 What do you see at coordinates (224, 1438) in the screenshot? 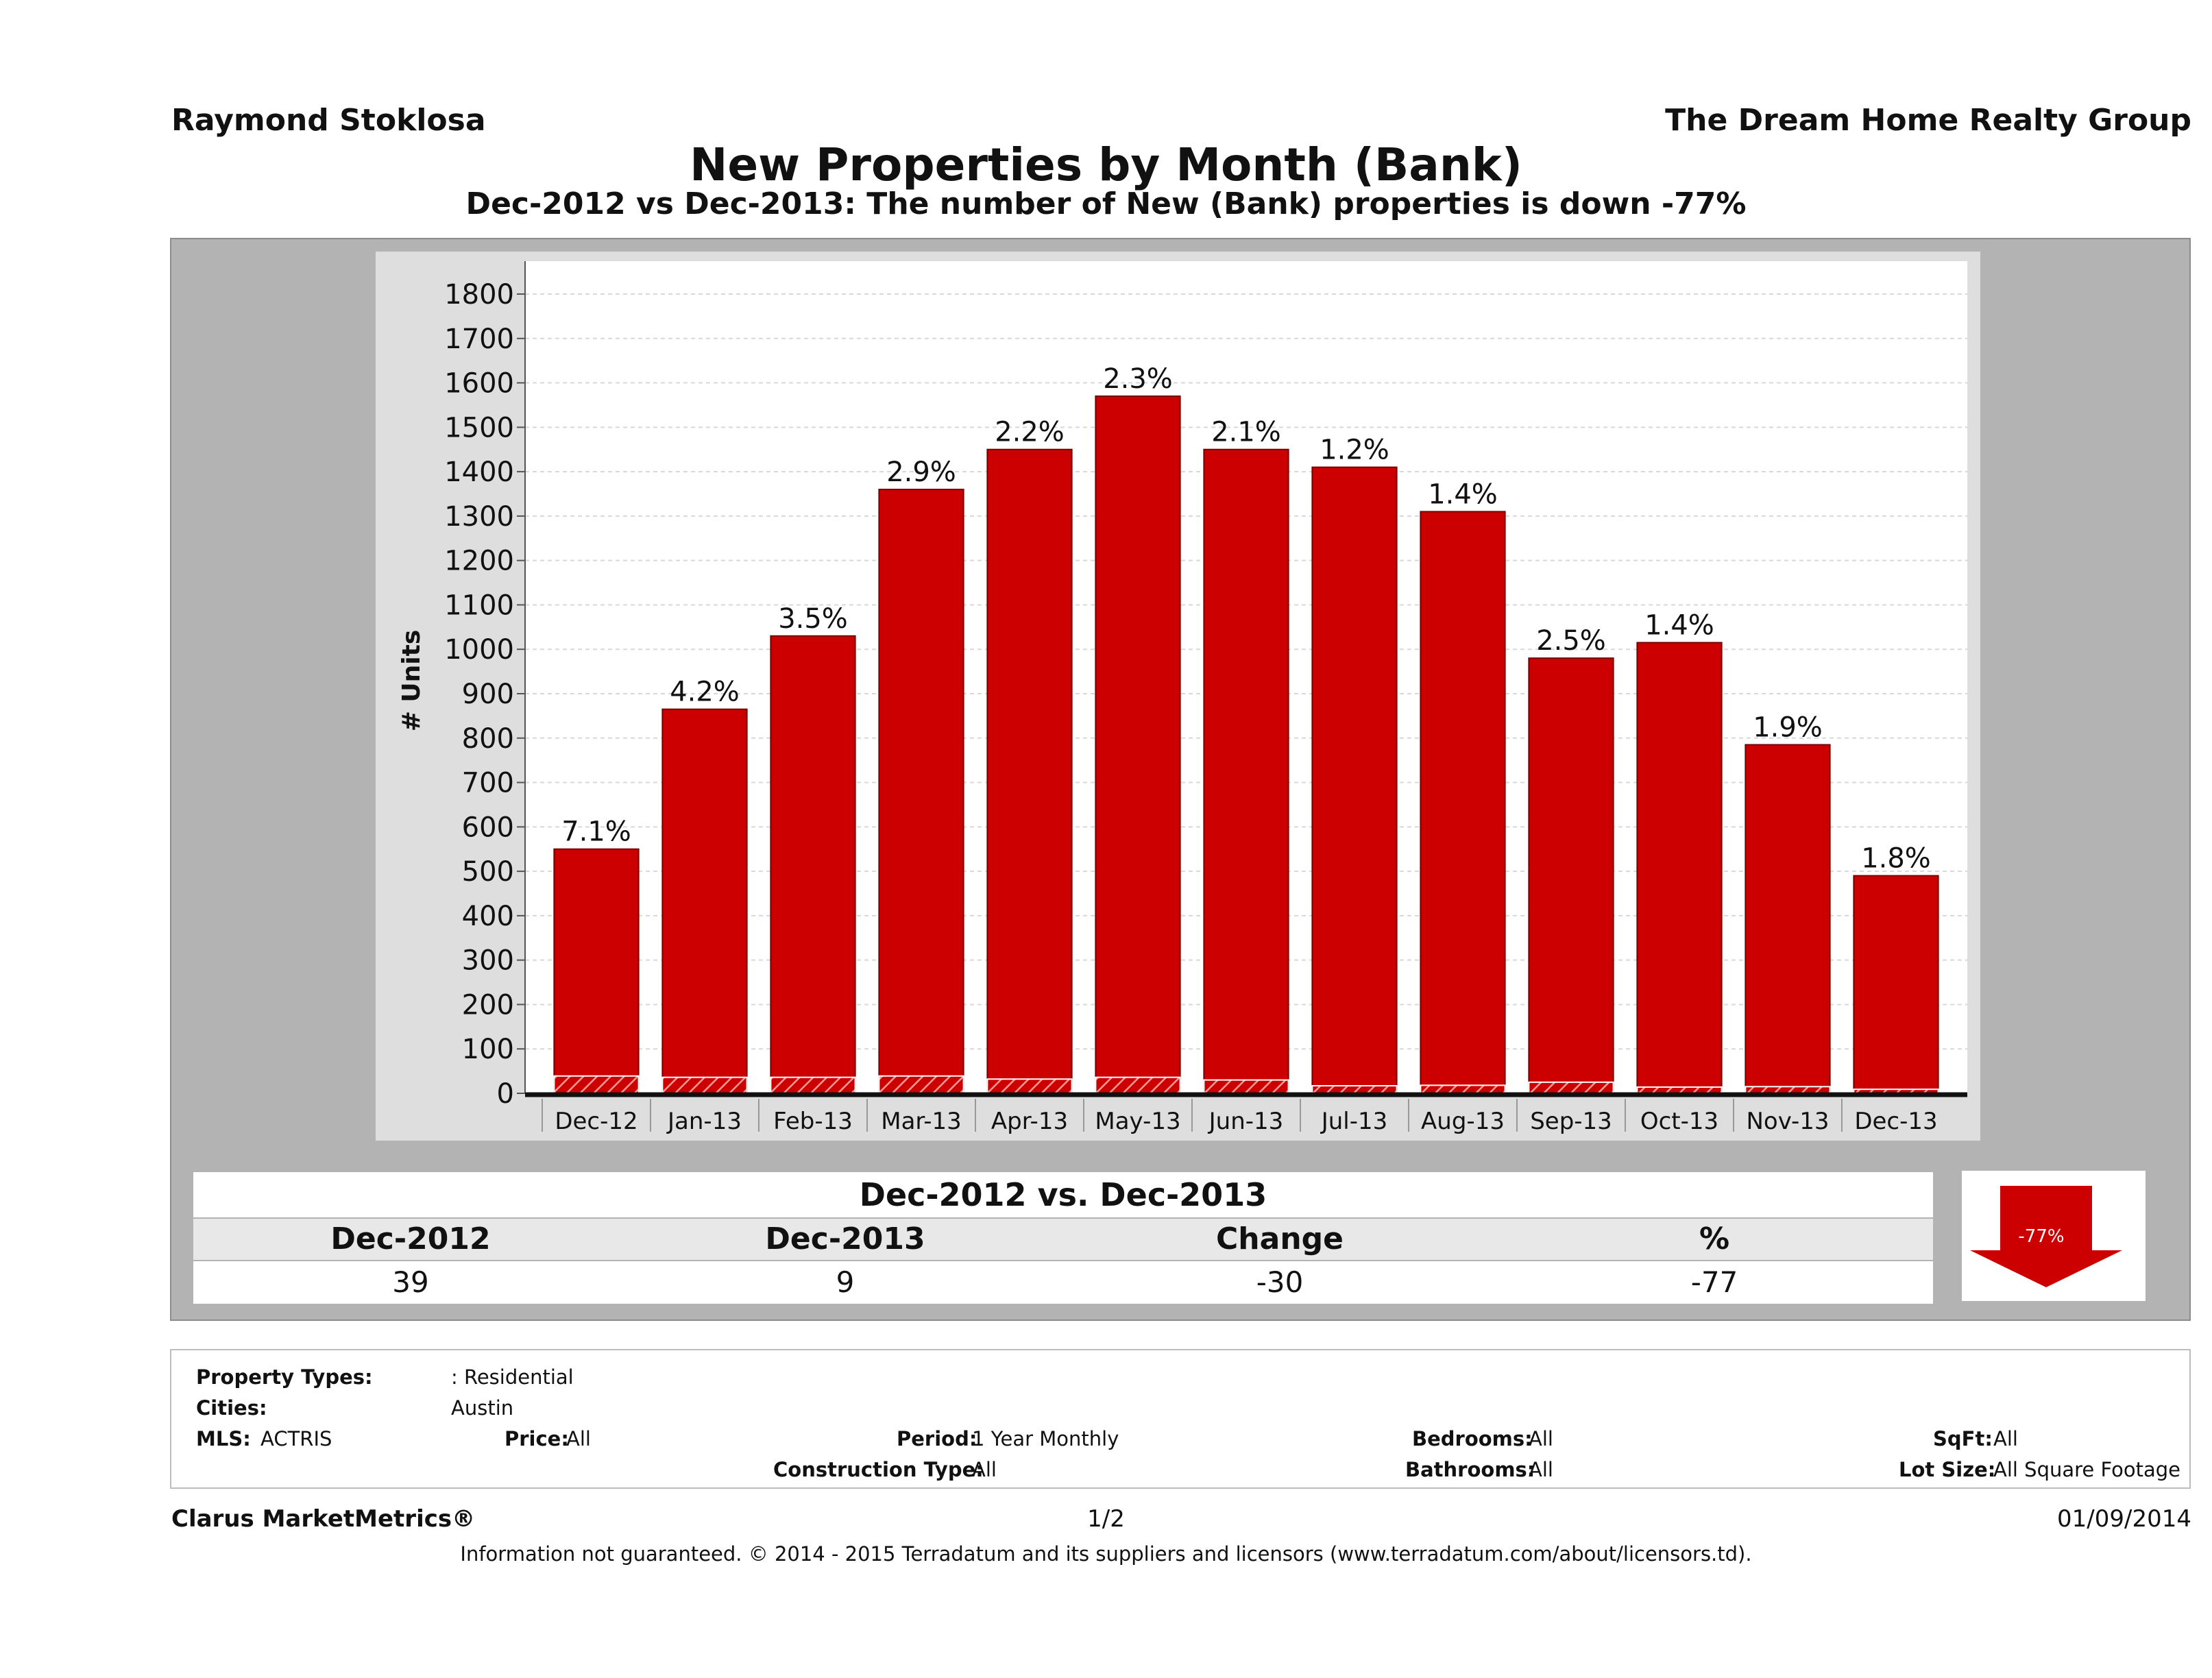
I see `filter-mls-label: MLS:` at bounding box center [224, 1438].